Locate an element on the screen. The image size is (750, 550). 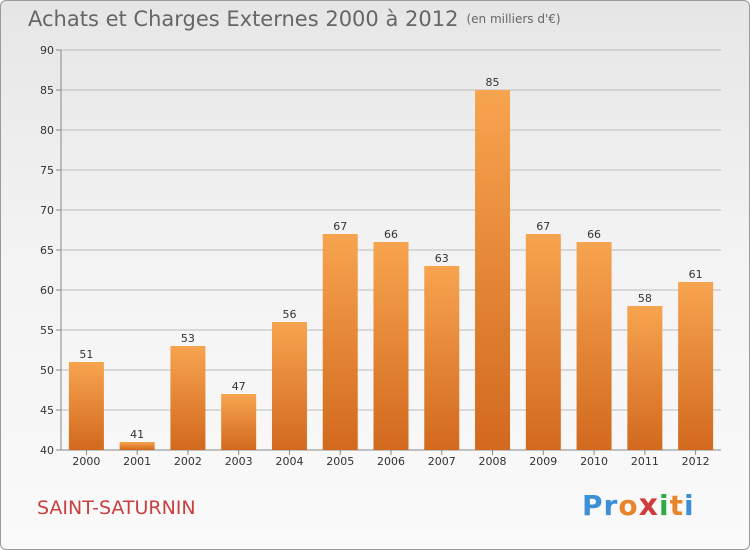
y-tick-label: 90 is located at coordinates (47, 50).